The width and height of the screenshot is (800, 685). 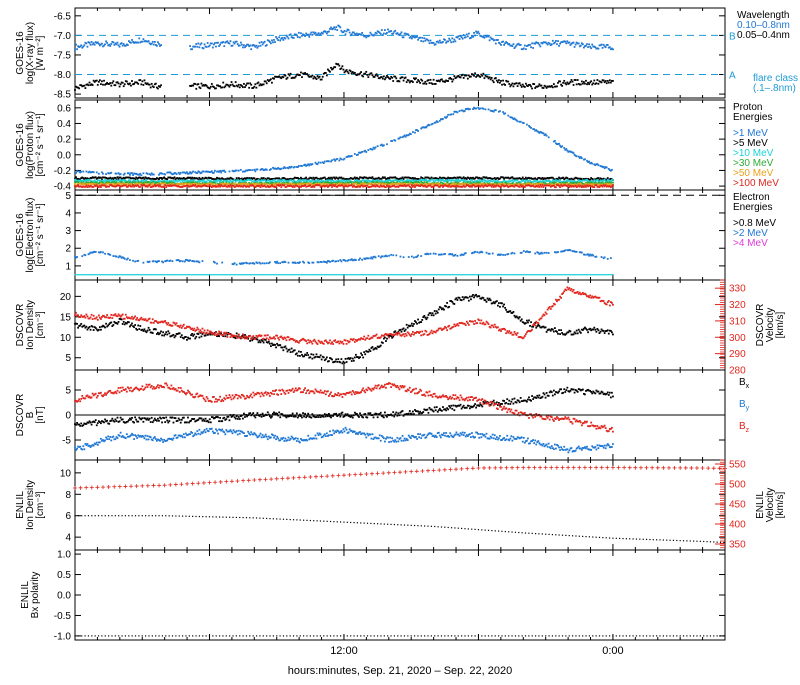 What do you see at coordinates (68, 231) in the screenshot?
I see `y-tick-label: 3` at bounding box center [68, 231].